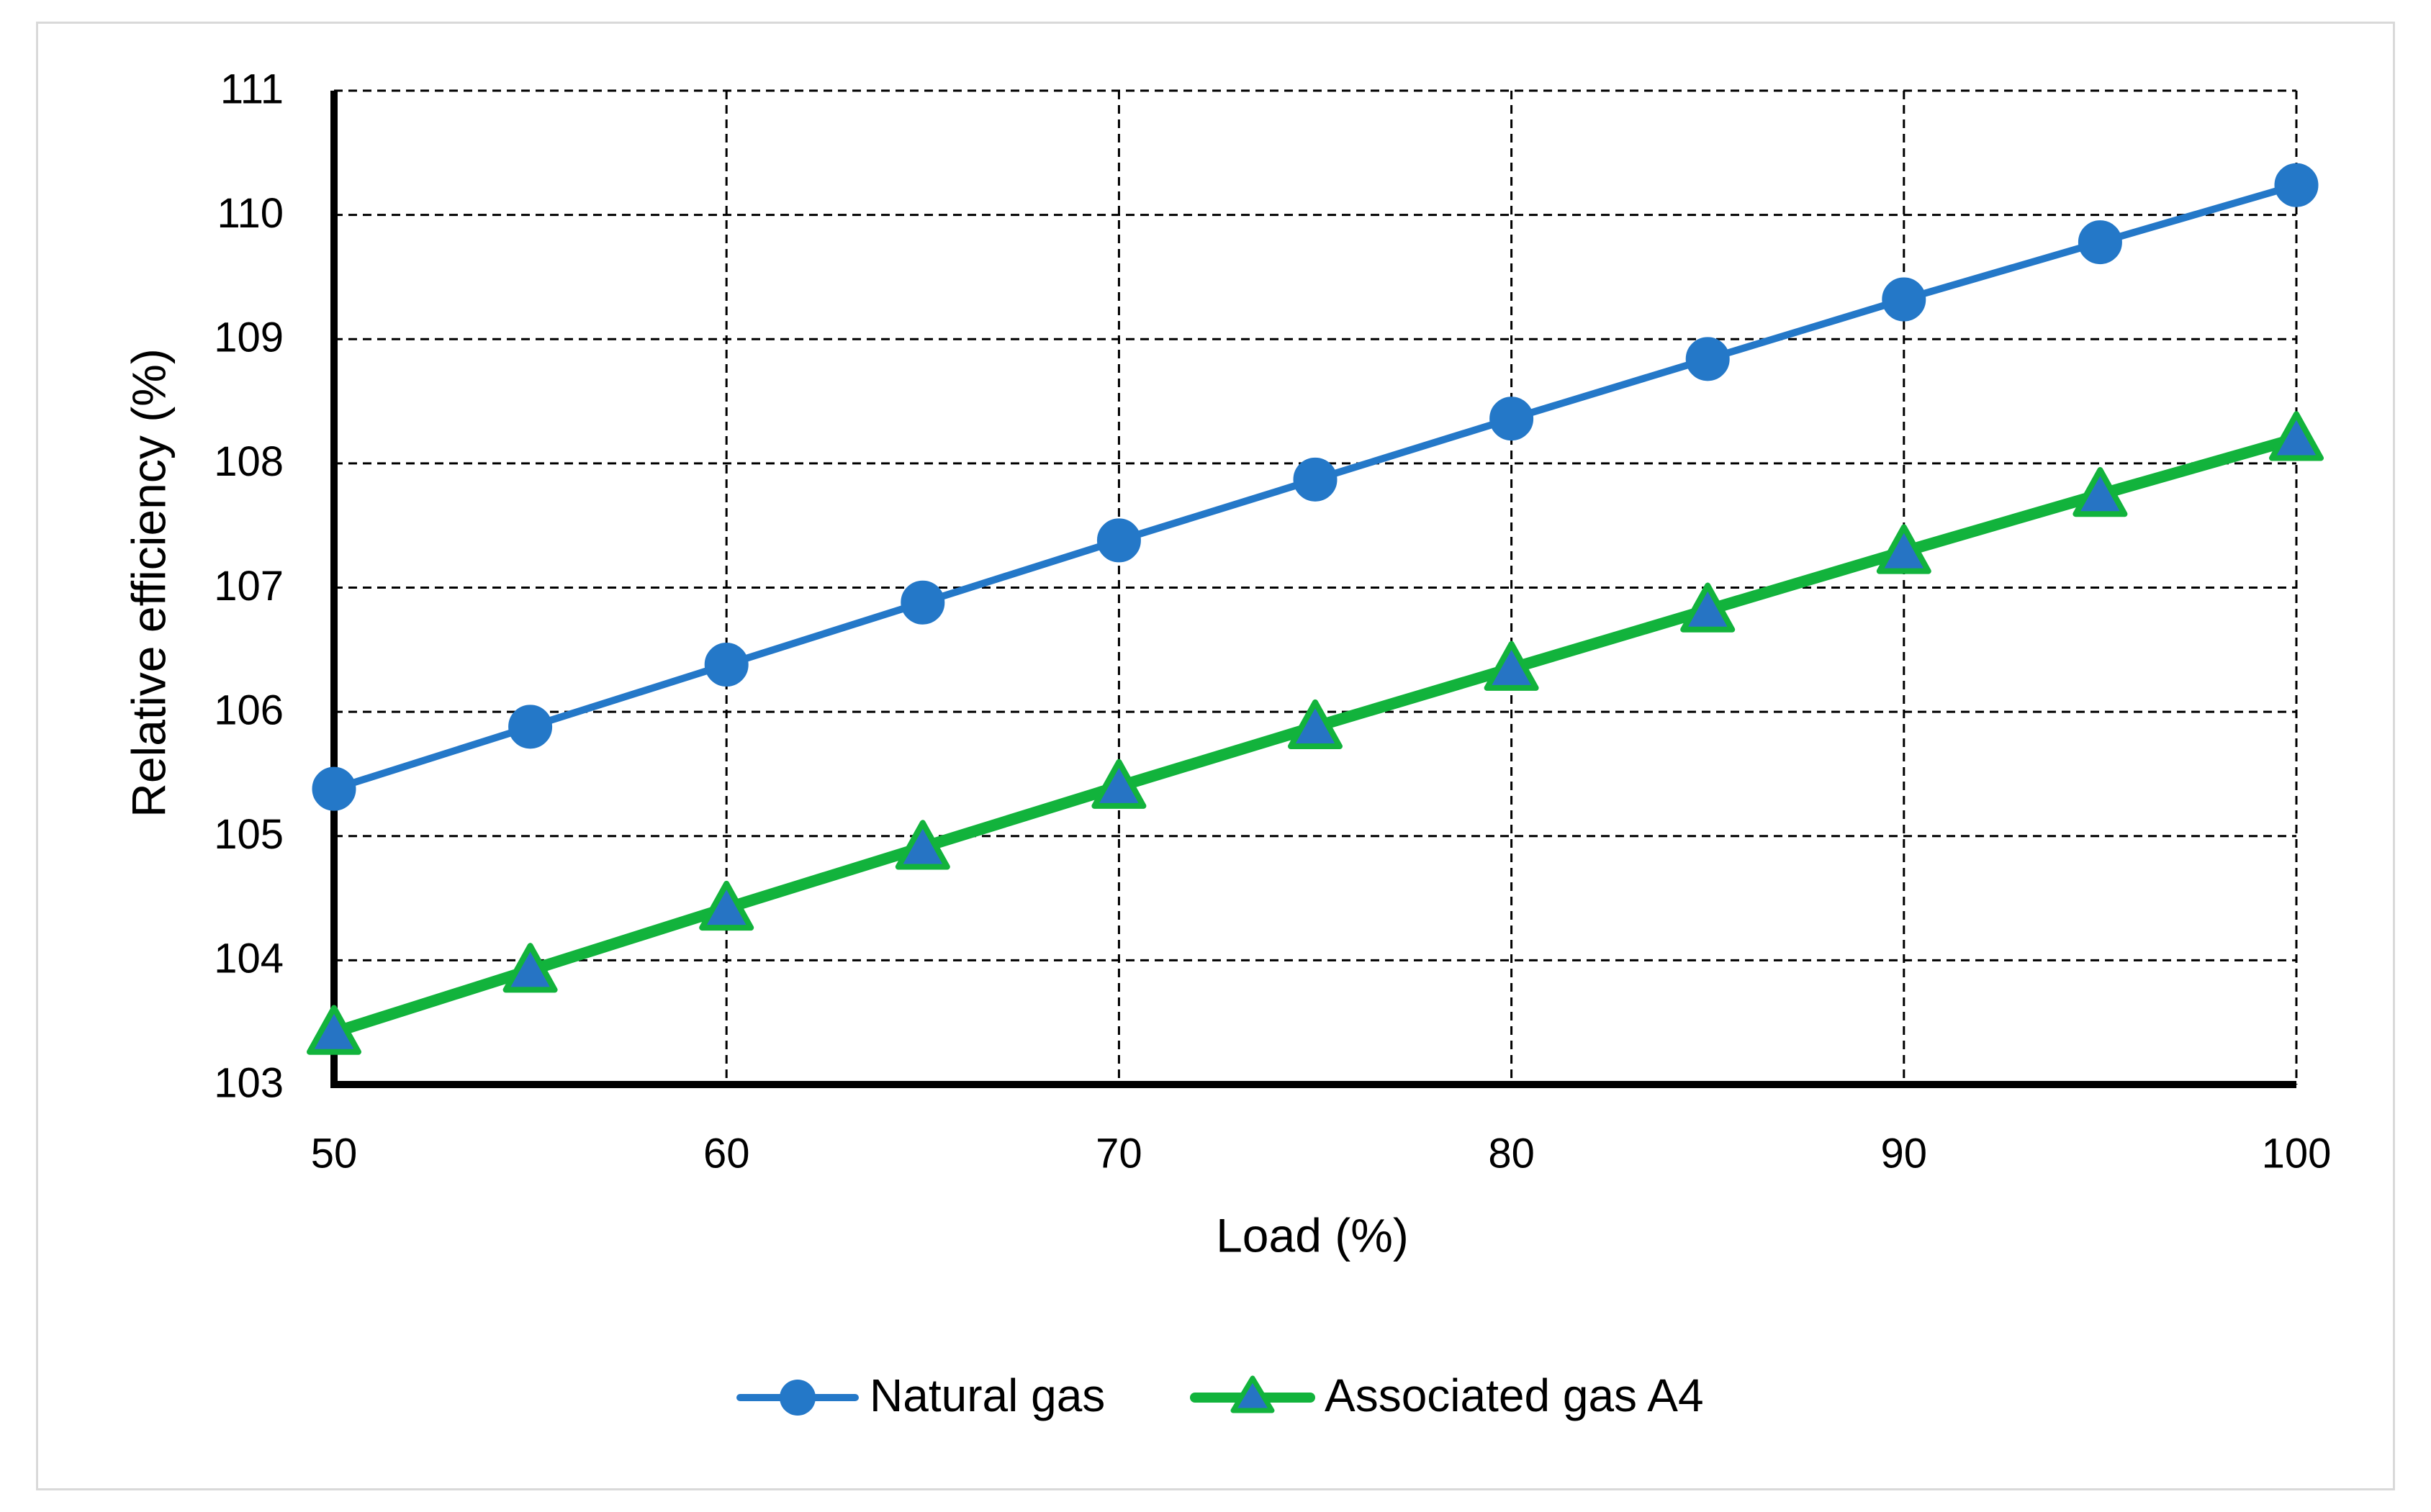 The width and height of the screenshot is (2431, 1512). I want to click on y-tick-label-111: 111, so click(252, 89).